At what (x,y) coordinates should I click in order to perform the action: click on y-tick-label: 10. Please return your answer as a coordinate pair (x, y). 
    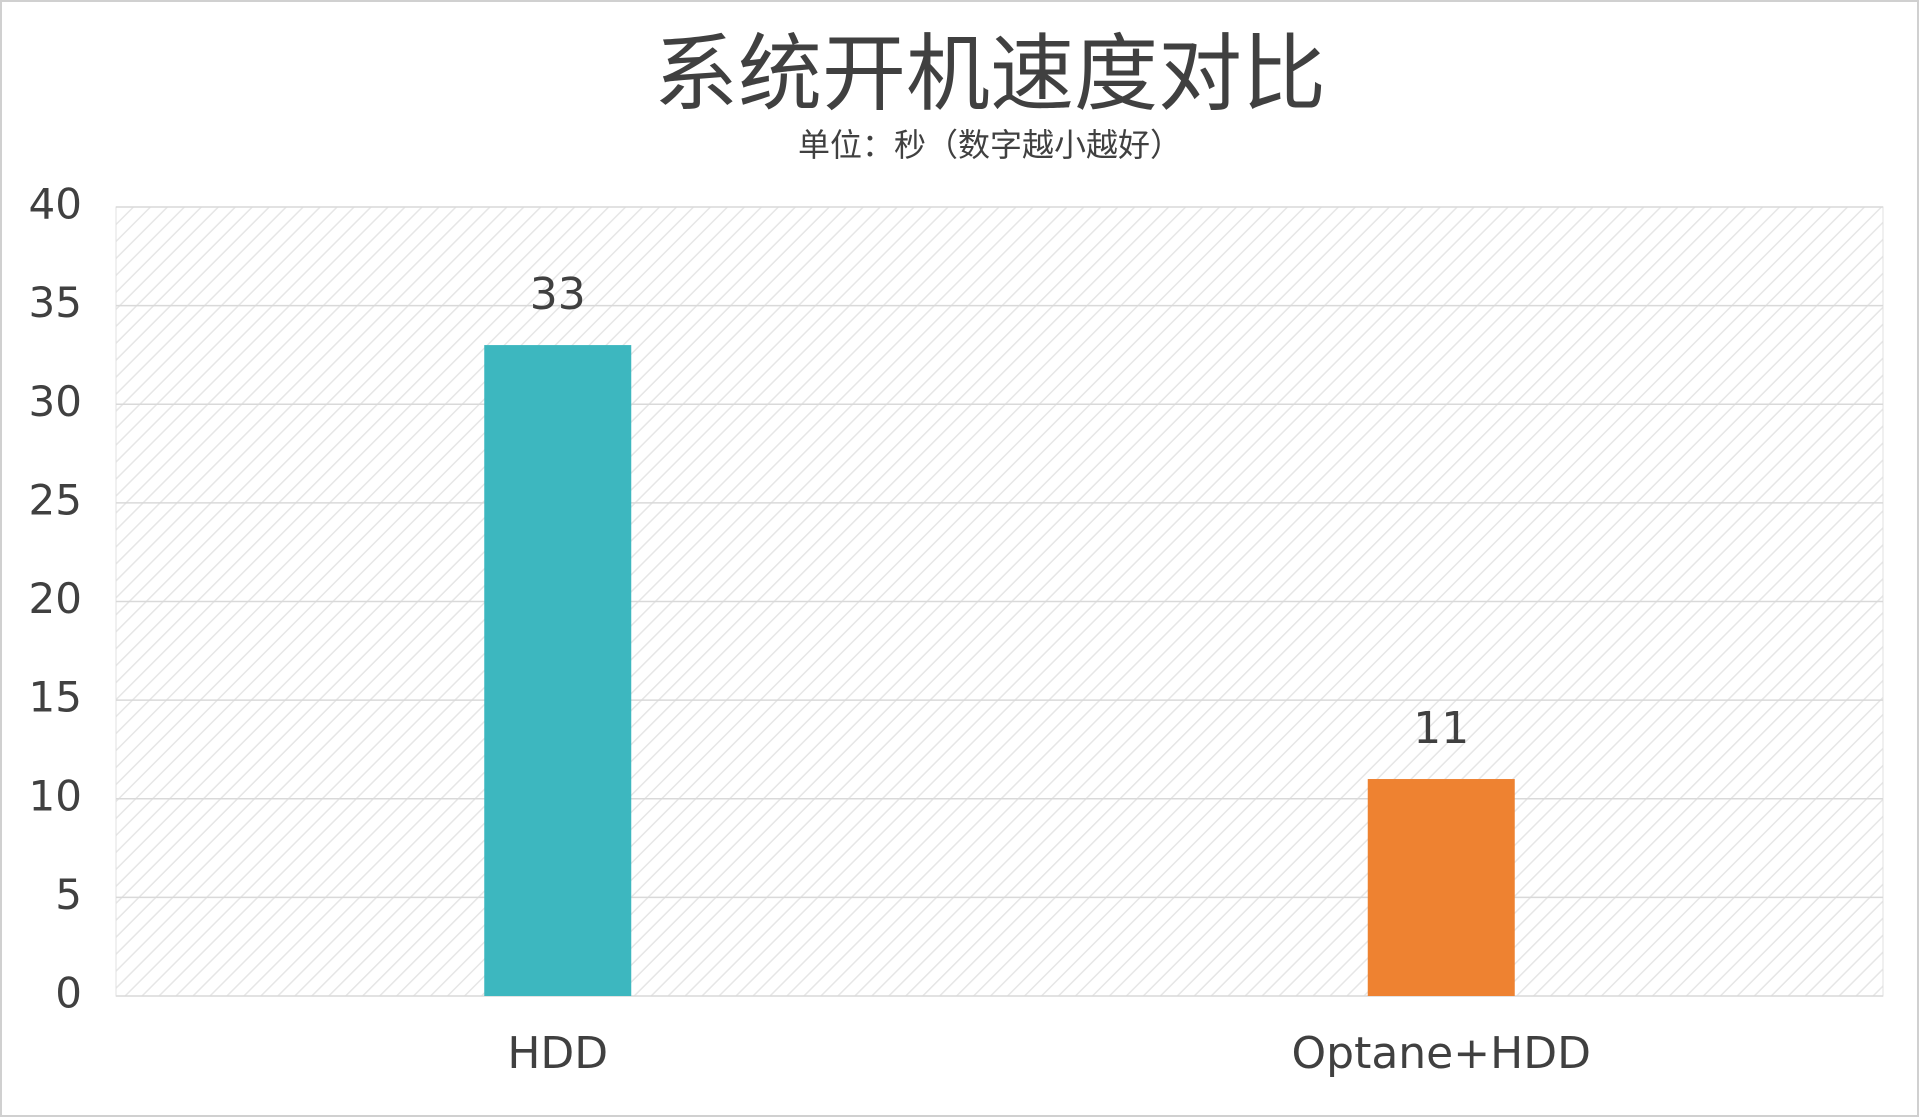
    Looking at the image, I should click on (55, 795).